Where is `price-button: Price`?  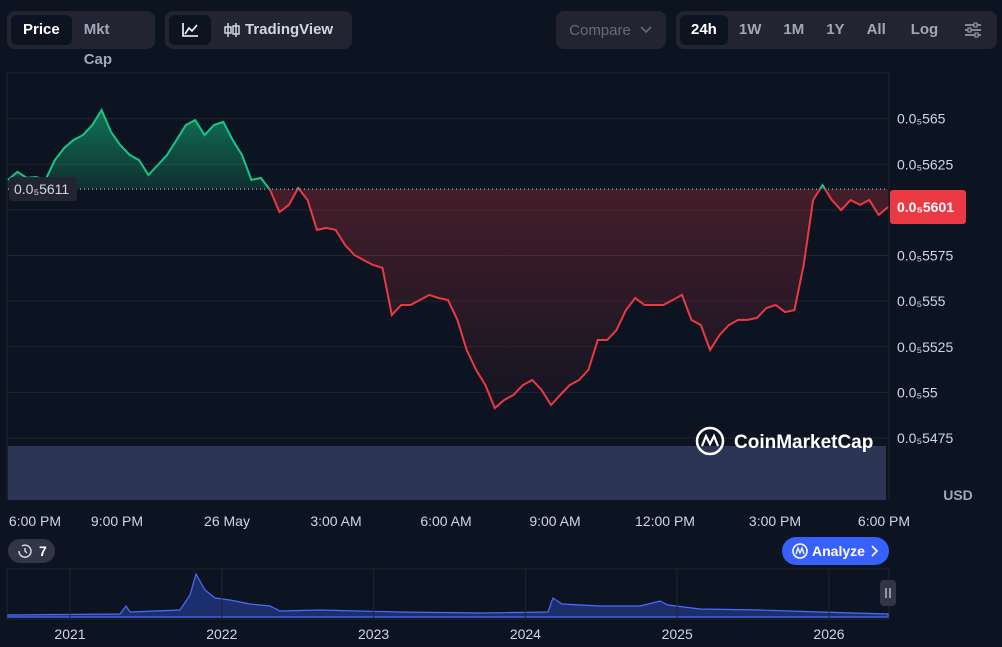 price-button: Price is located at coordinates (41, 30).